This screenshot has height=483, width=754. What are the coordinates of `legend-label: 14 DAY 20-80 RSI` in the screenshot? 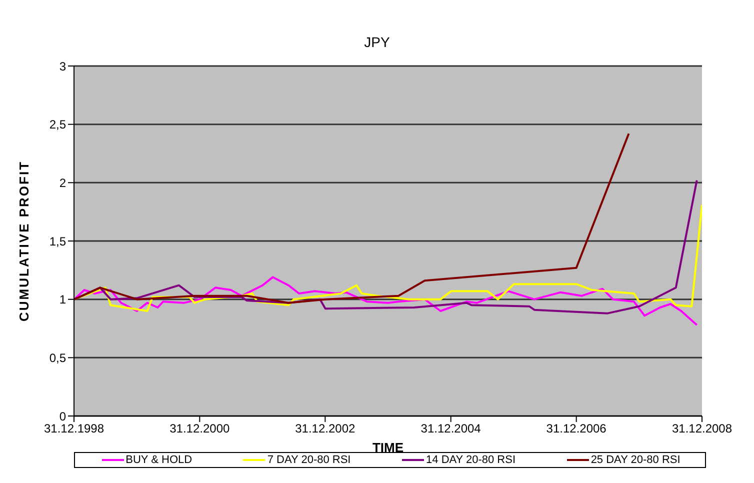 It's located at (471, 460).